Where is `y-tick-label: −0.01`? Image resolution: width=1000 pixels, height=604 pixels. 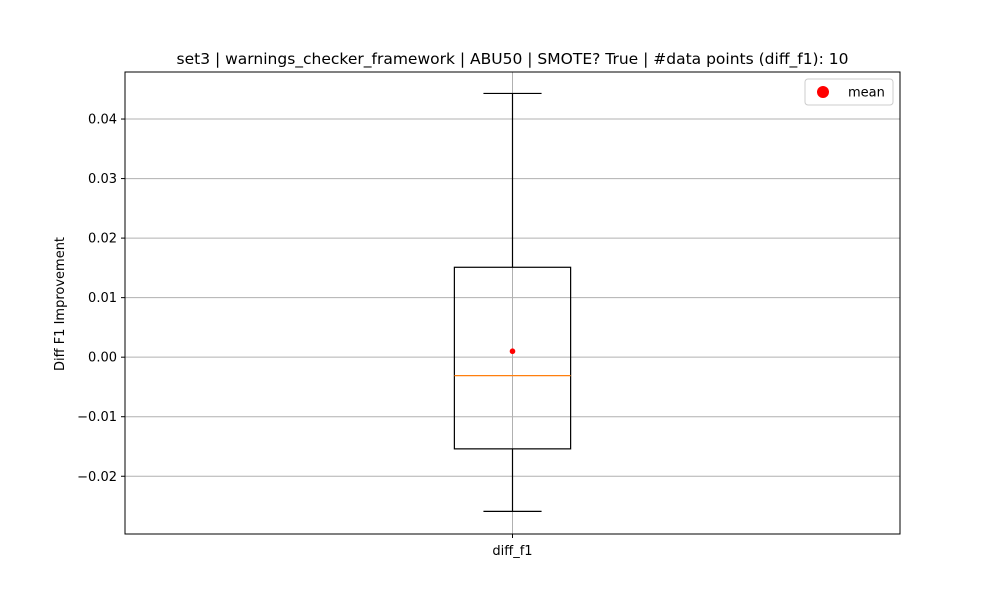 y-tick-label: −0.01 is located at coordinates (97, 417).